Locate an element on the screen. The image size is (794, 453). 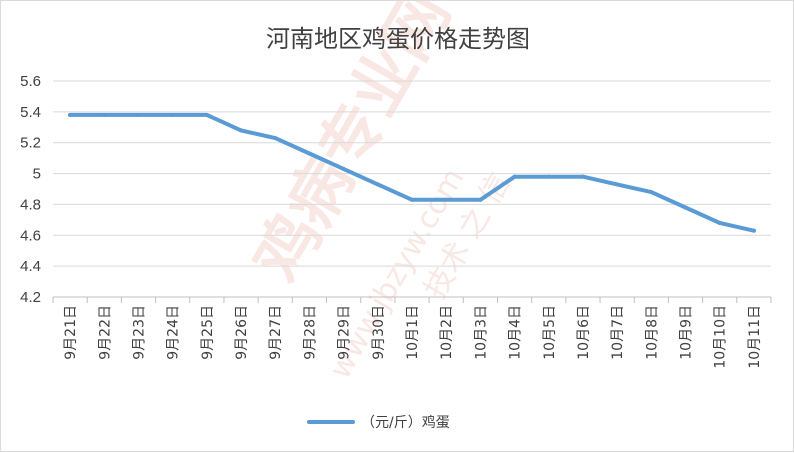
y-tick-label: 5.6 is located at coordinates (30, 81).